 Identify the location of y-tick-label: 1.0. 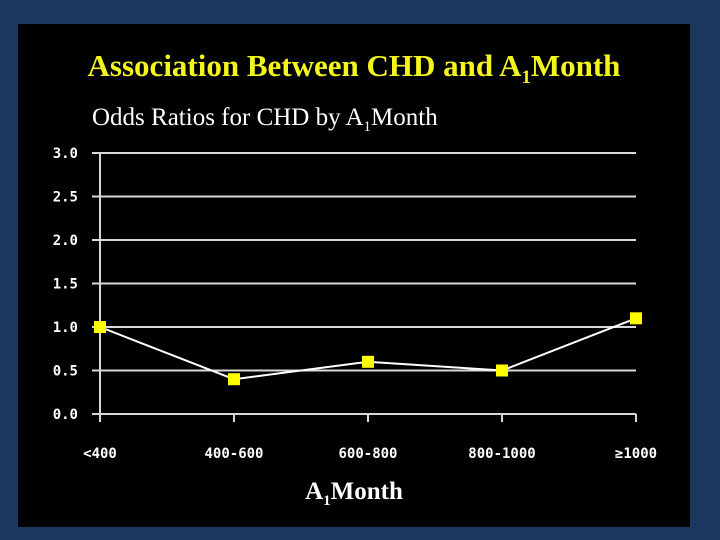
(65, 328).